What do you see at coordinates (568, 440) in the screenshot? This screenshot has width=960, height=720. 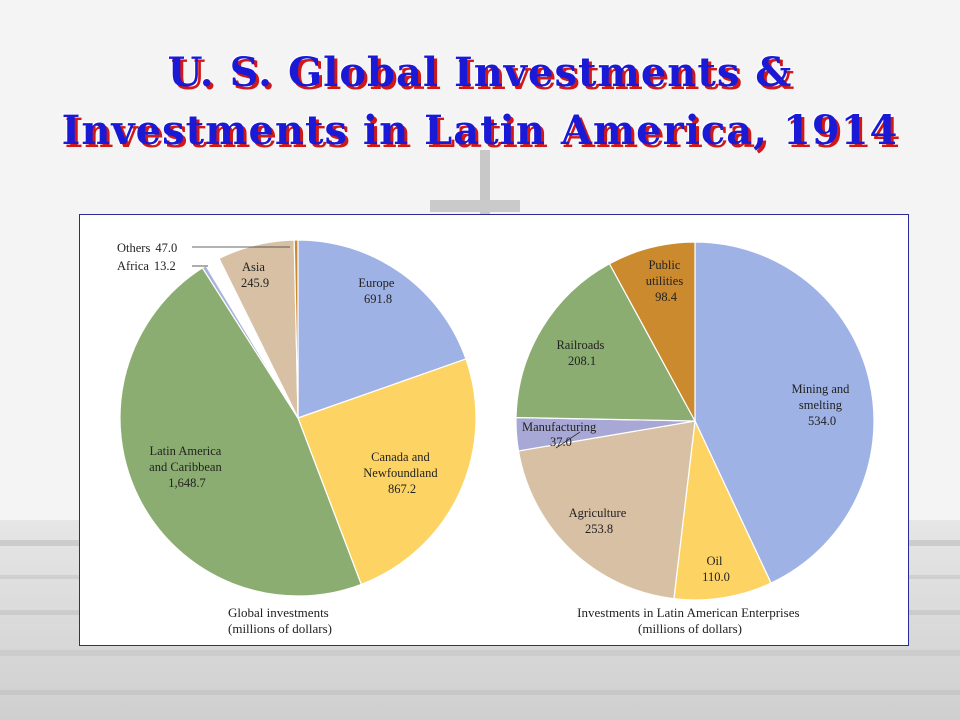 I see `leader-line-manufacturing` at bounding box center [568, 440].